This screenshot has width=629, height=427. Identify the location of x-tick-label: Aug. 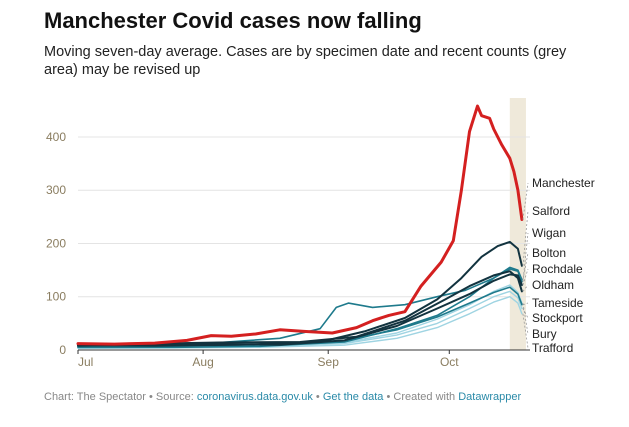
(202, 362).